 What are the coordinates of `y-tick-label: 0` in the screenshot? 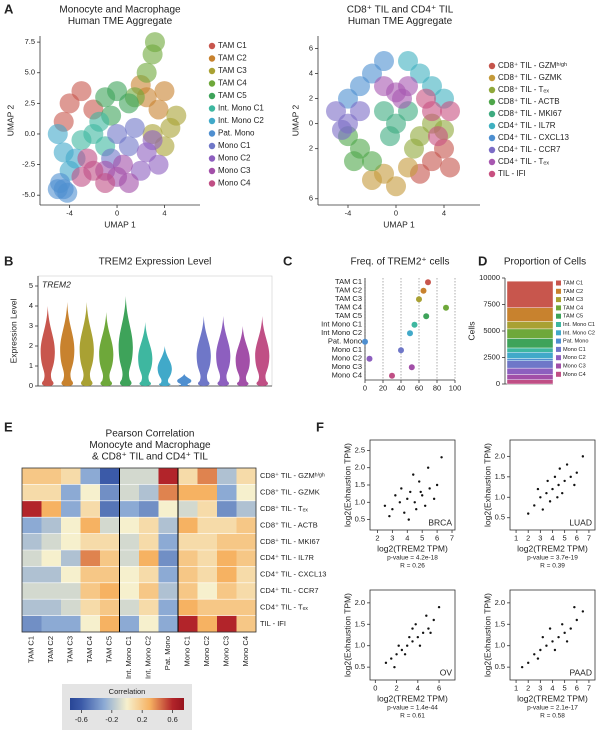 It's located at (311, 123).